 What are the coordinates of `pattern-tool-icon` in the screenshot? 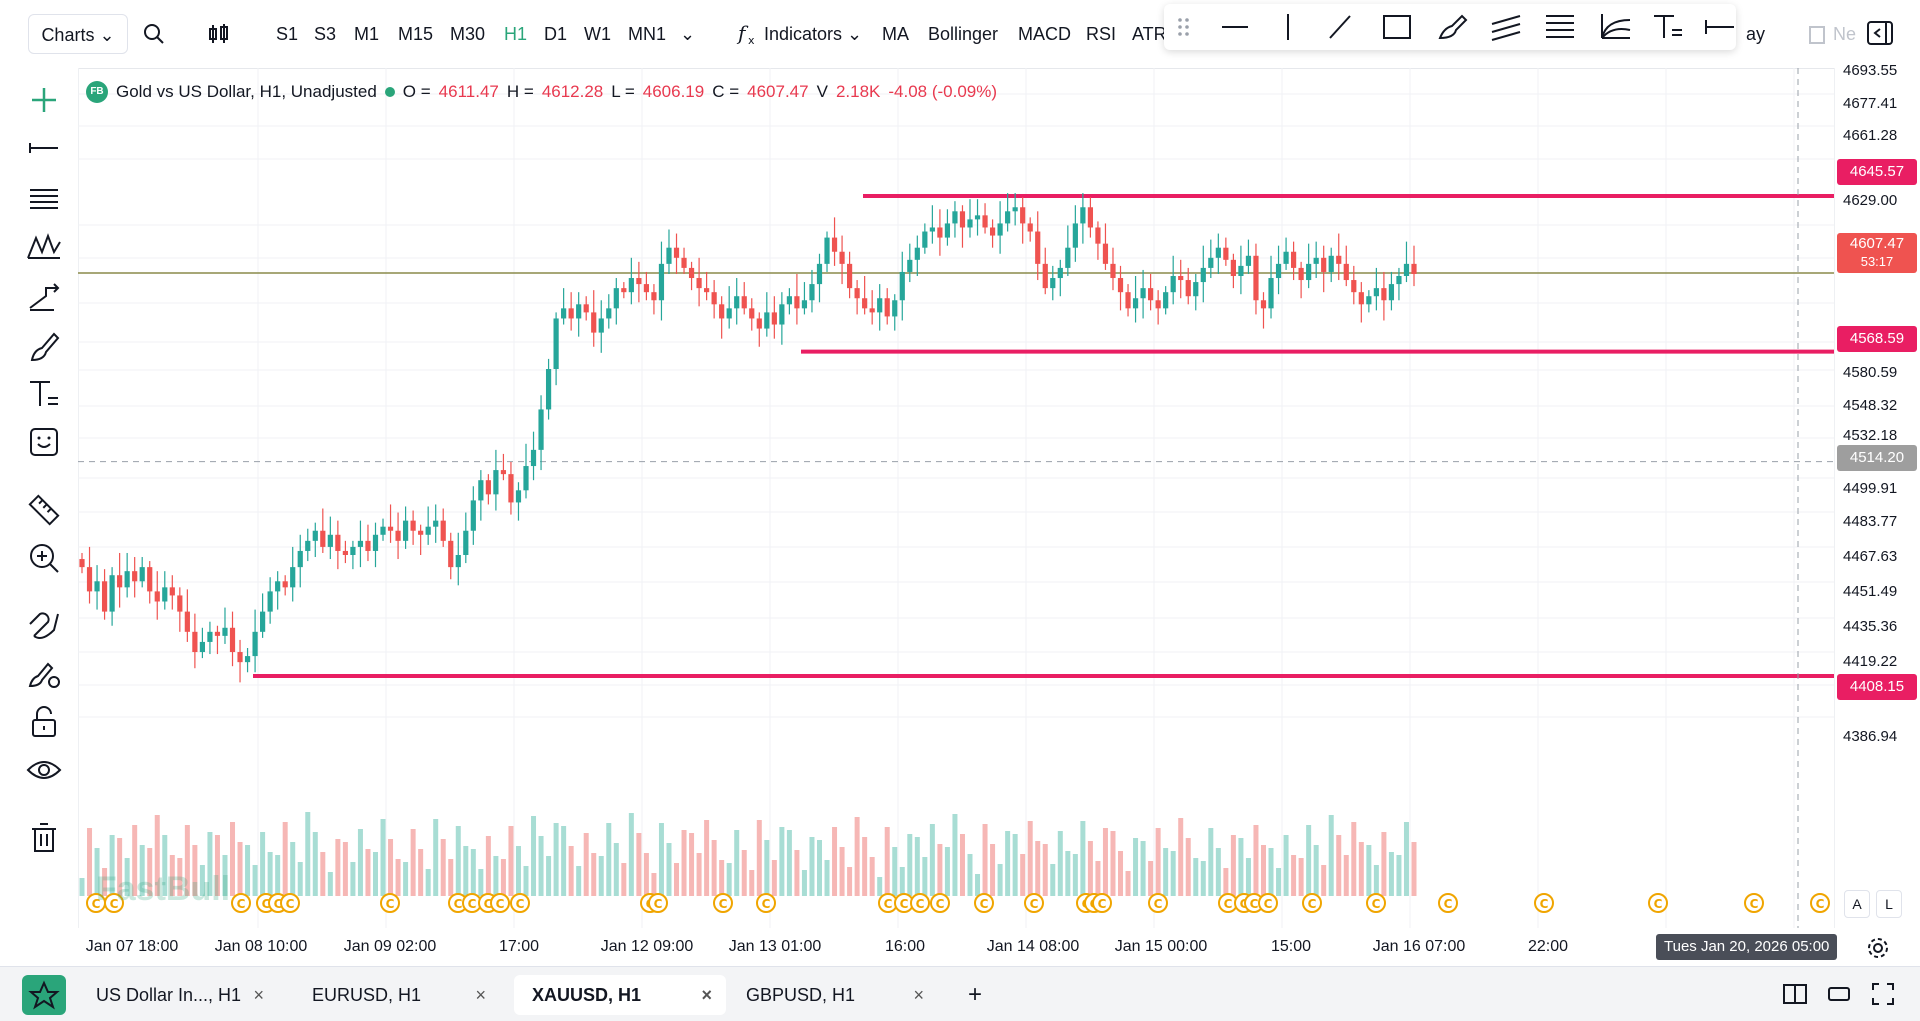 It's located at (44, 246).